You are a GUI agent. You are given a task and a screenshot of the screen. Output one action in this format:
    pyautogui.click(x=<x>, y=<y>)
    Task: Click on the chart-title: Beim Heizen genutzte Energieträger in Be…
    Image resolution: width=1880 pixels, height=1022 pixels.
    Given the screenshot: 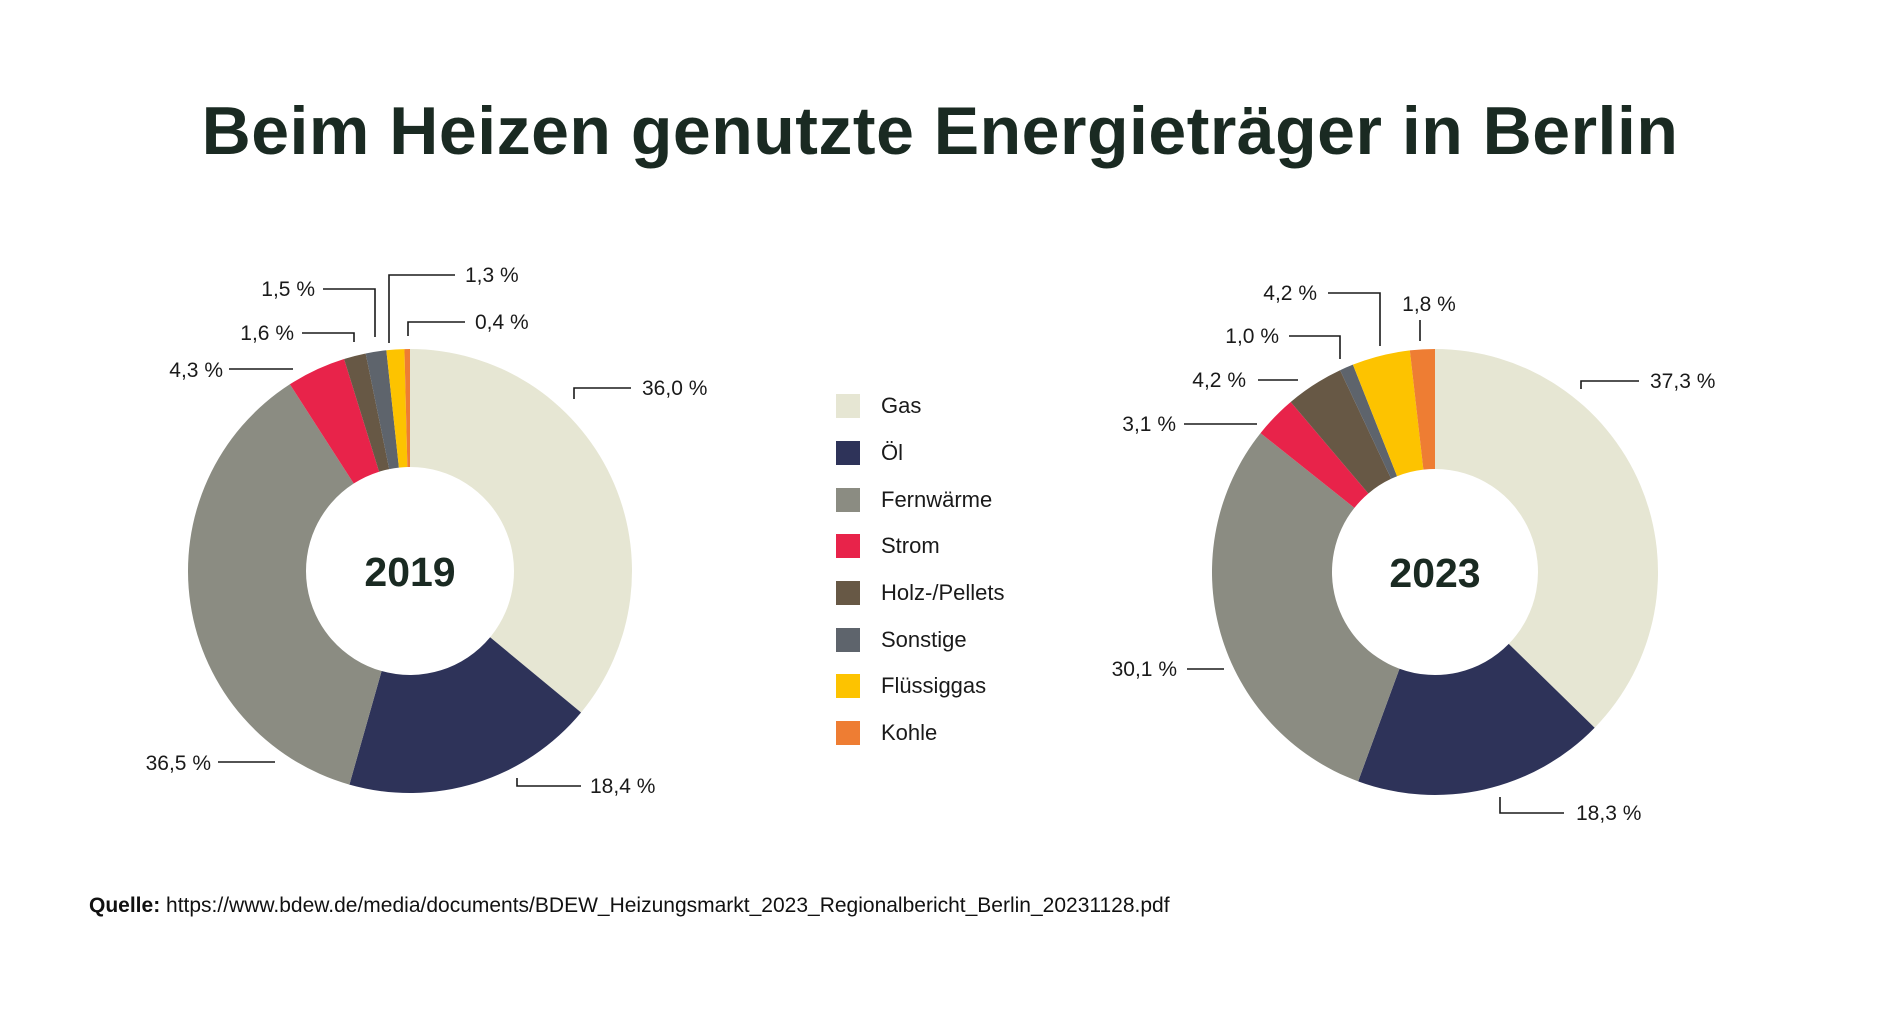 What is the action you would take?
    pyautogui.click(x=940, y=131)
    